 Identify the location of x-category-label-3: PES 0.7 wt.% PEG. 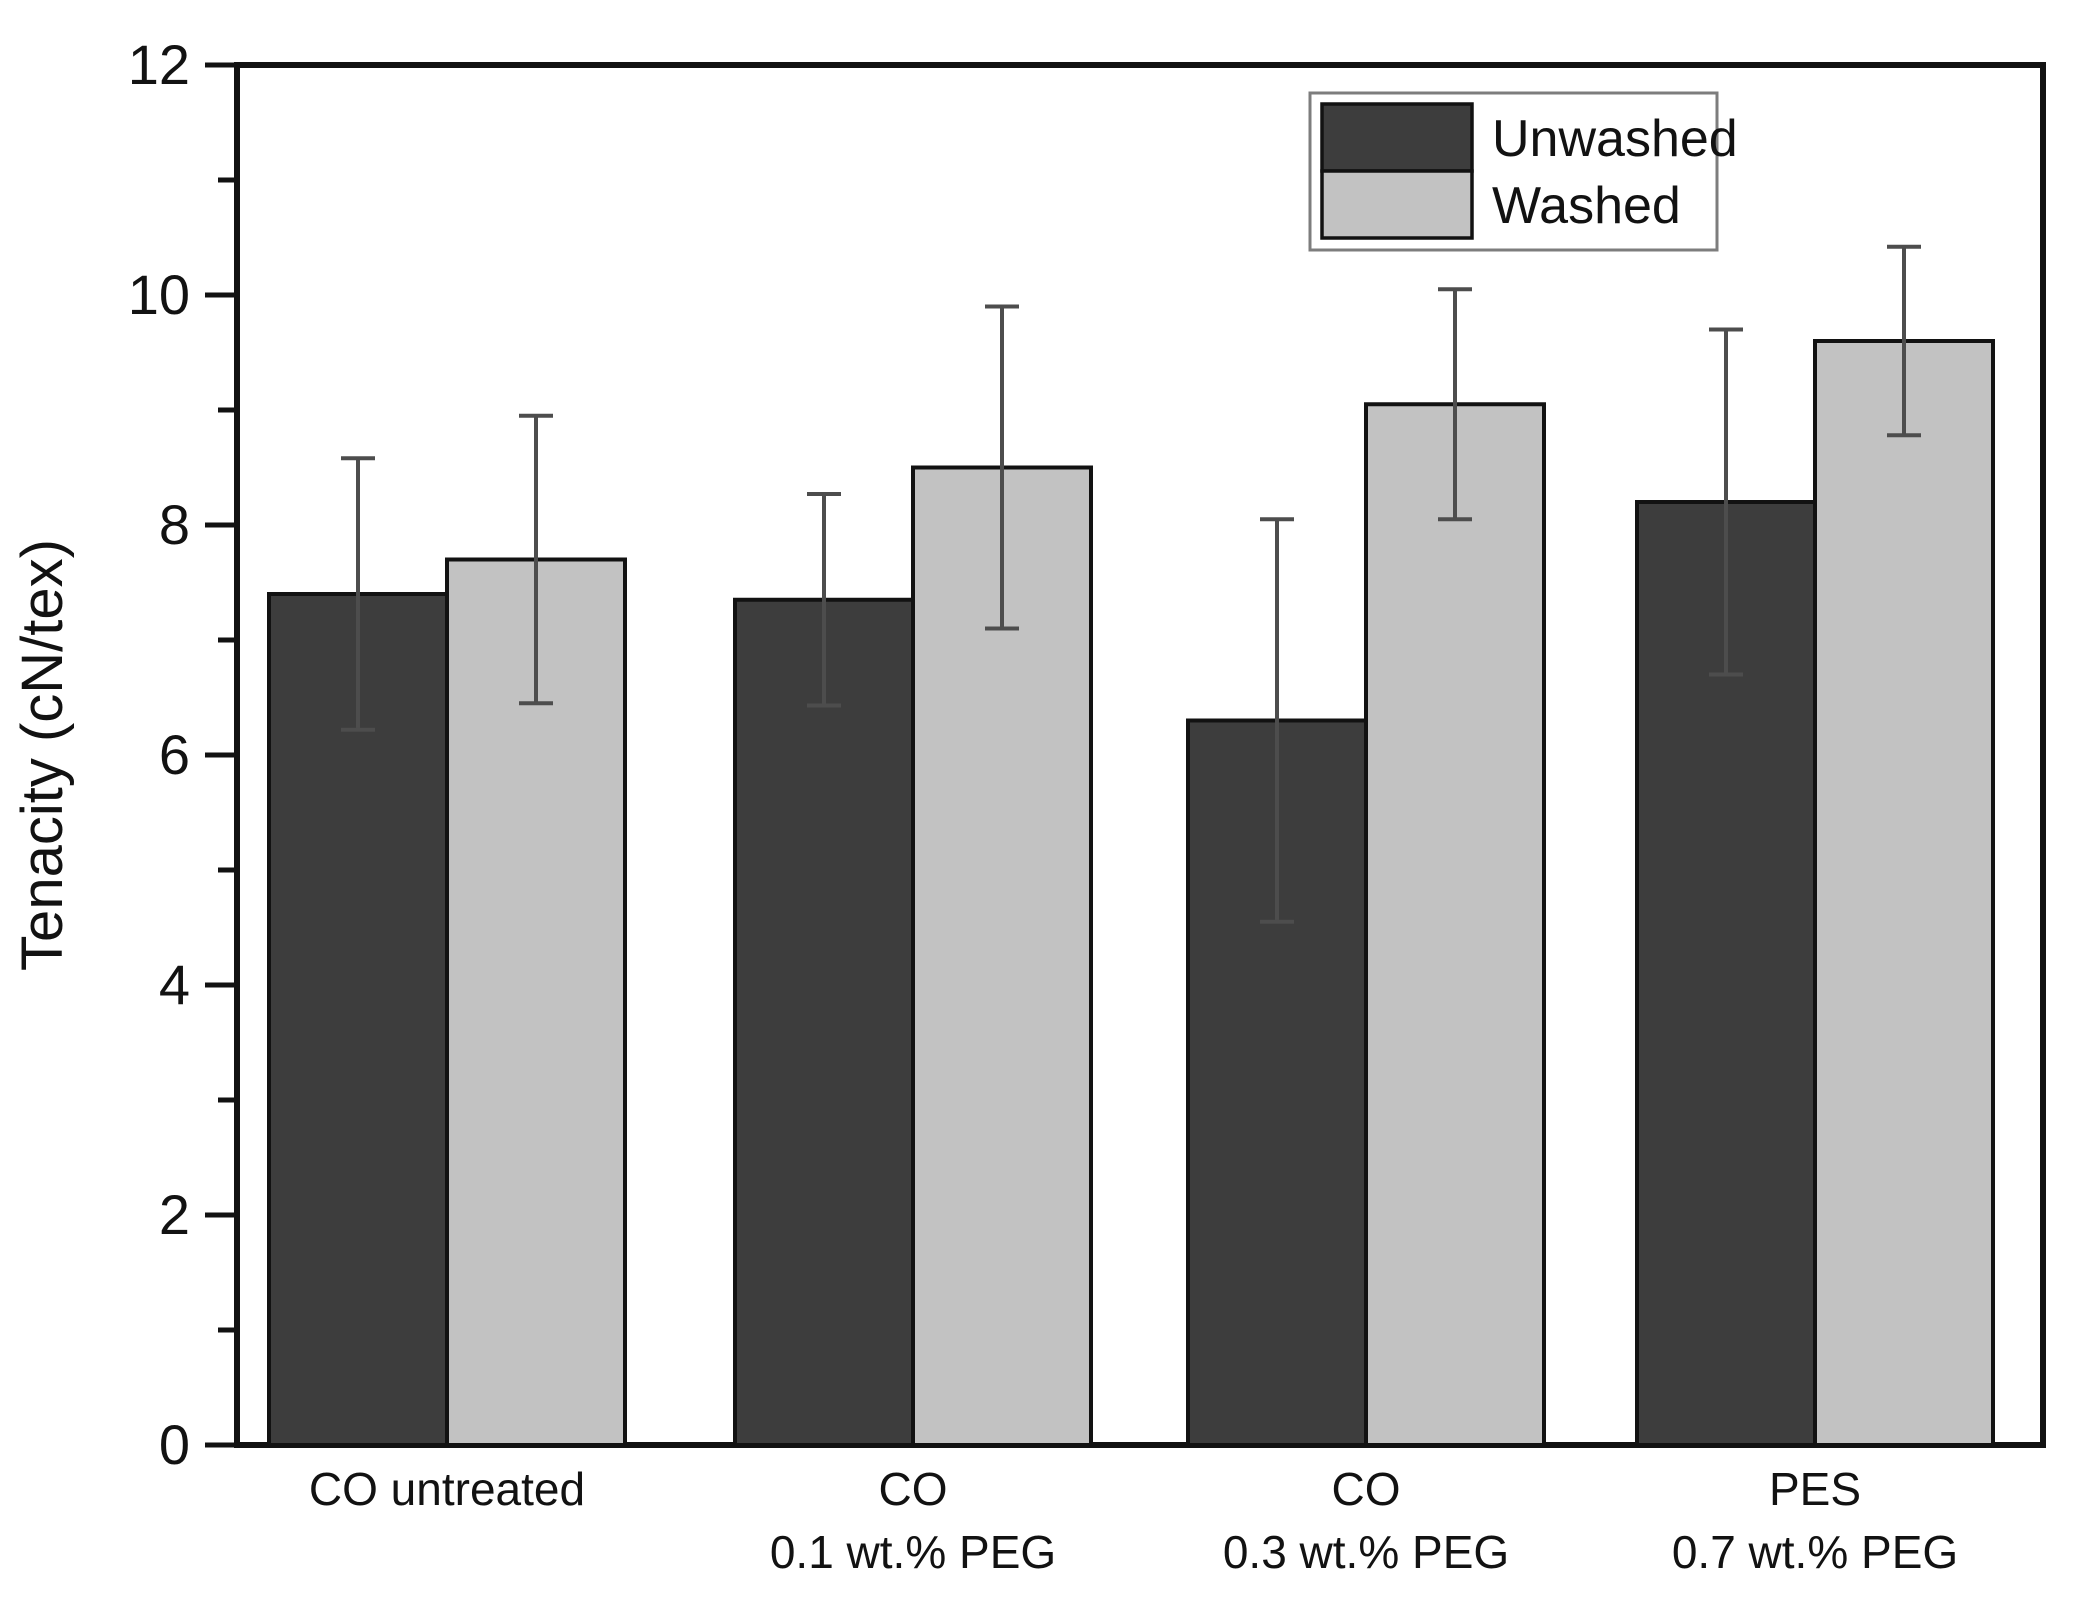
(1815, 1520).